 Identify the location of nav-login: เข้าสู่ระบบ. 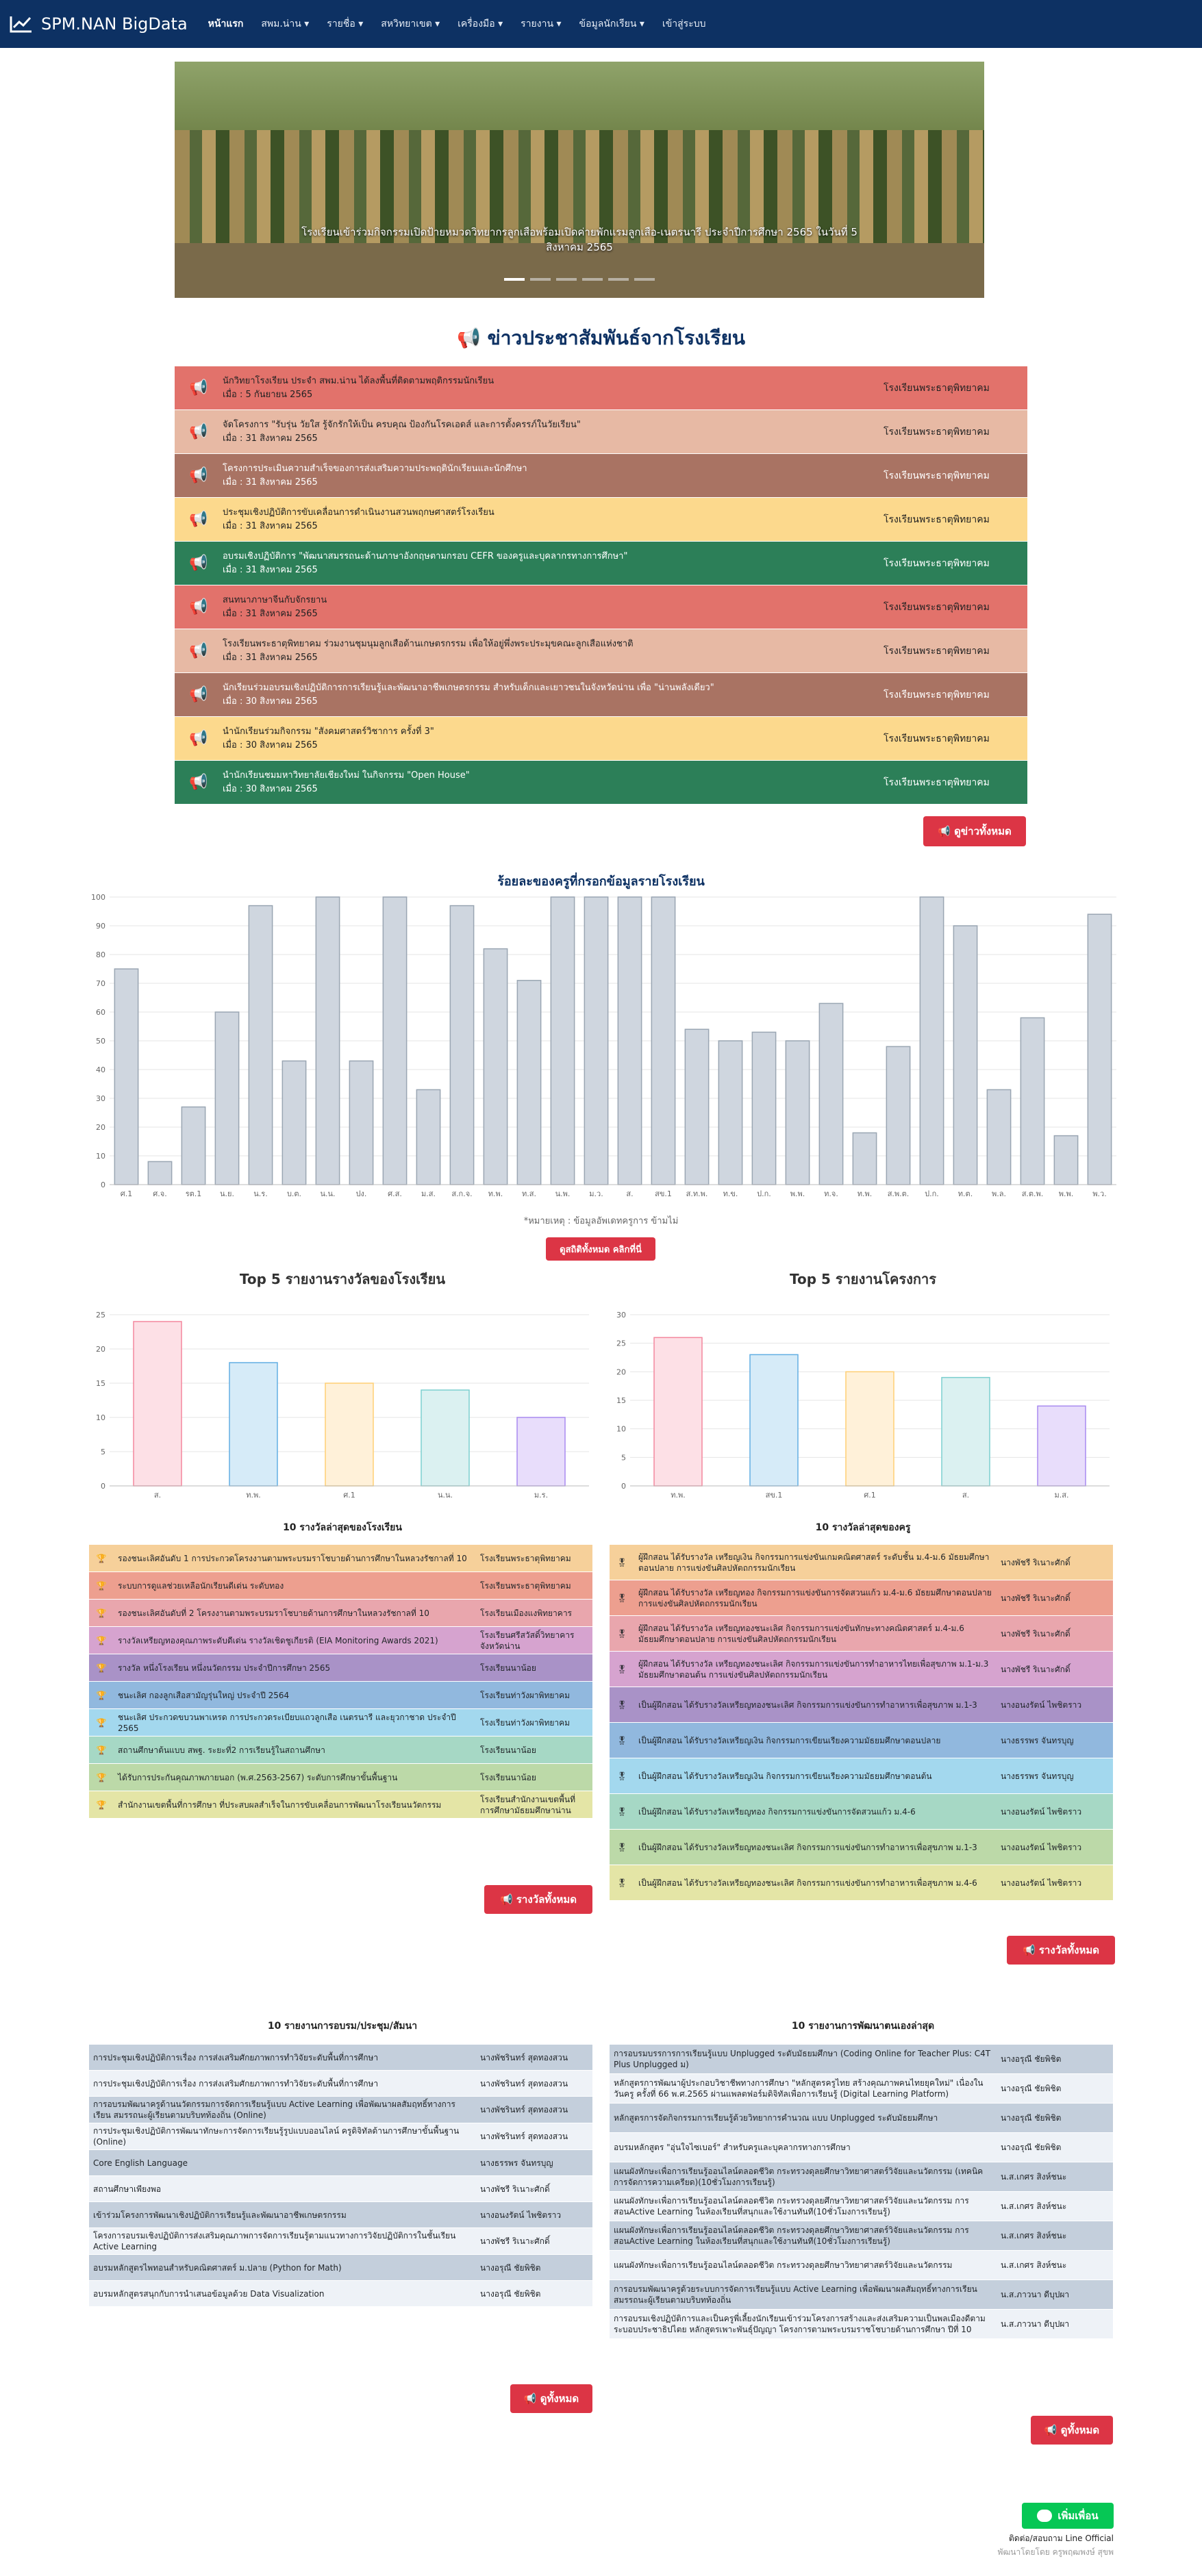
(684, 23).